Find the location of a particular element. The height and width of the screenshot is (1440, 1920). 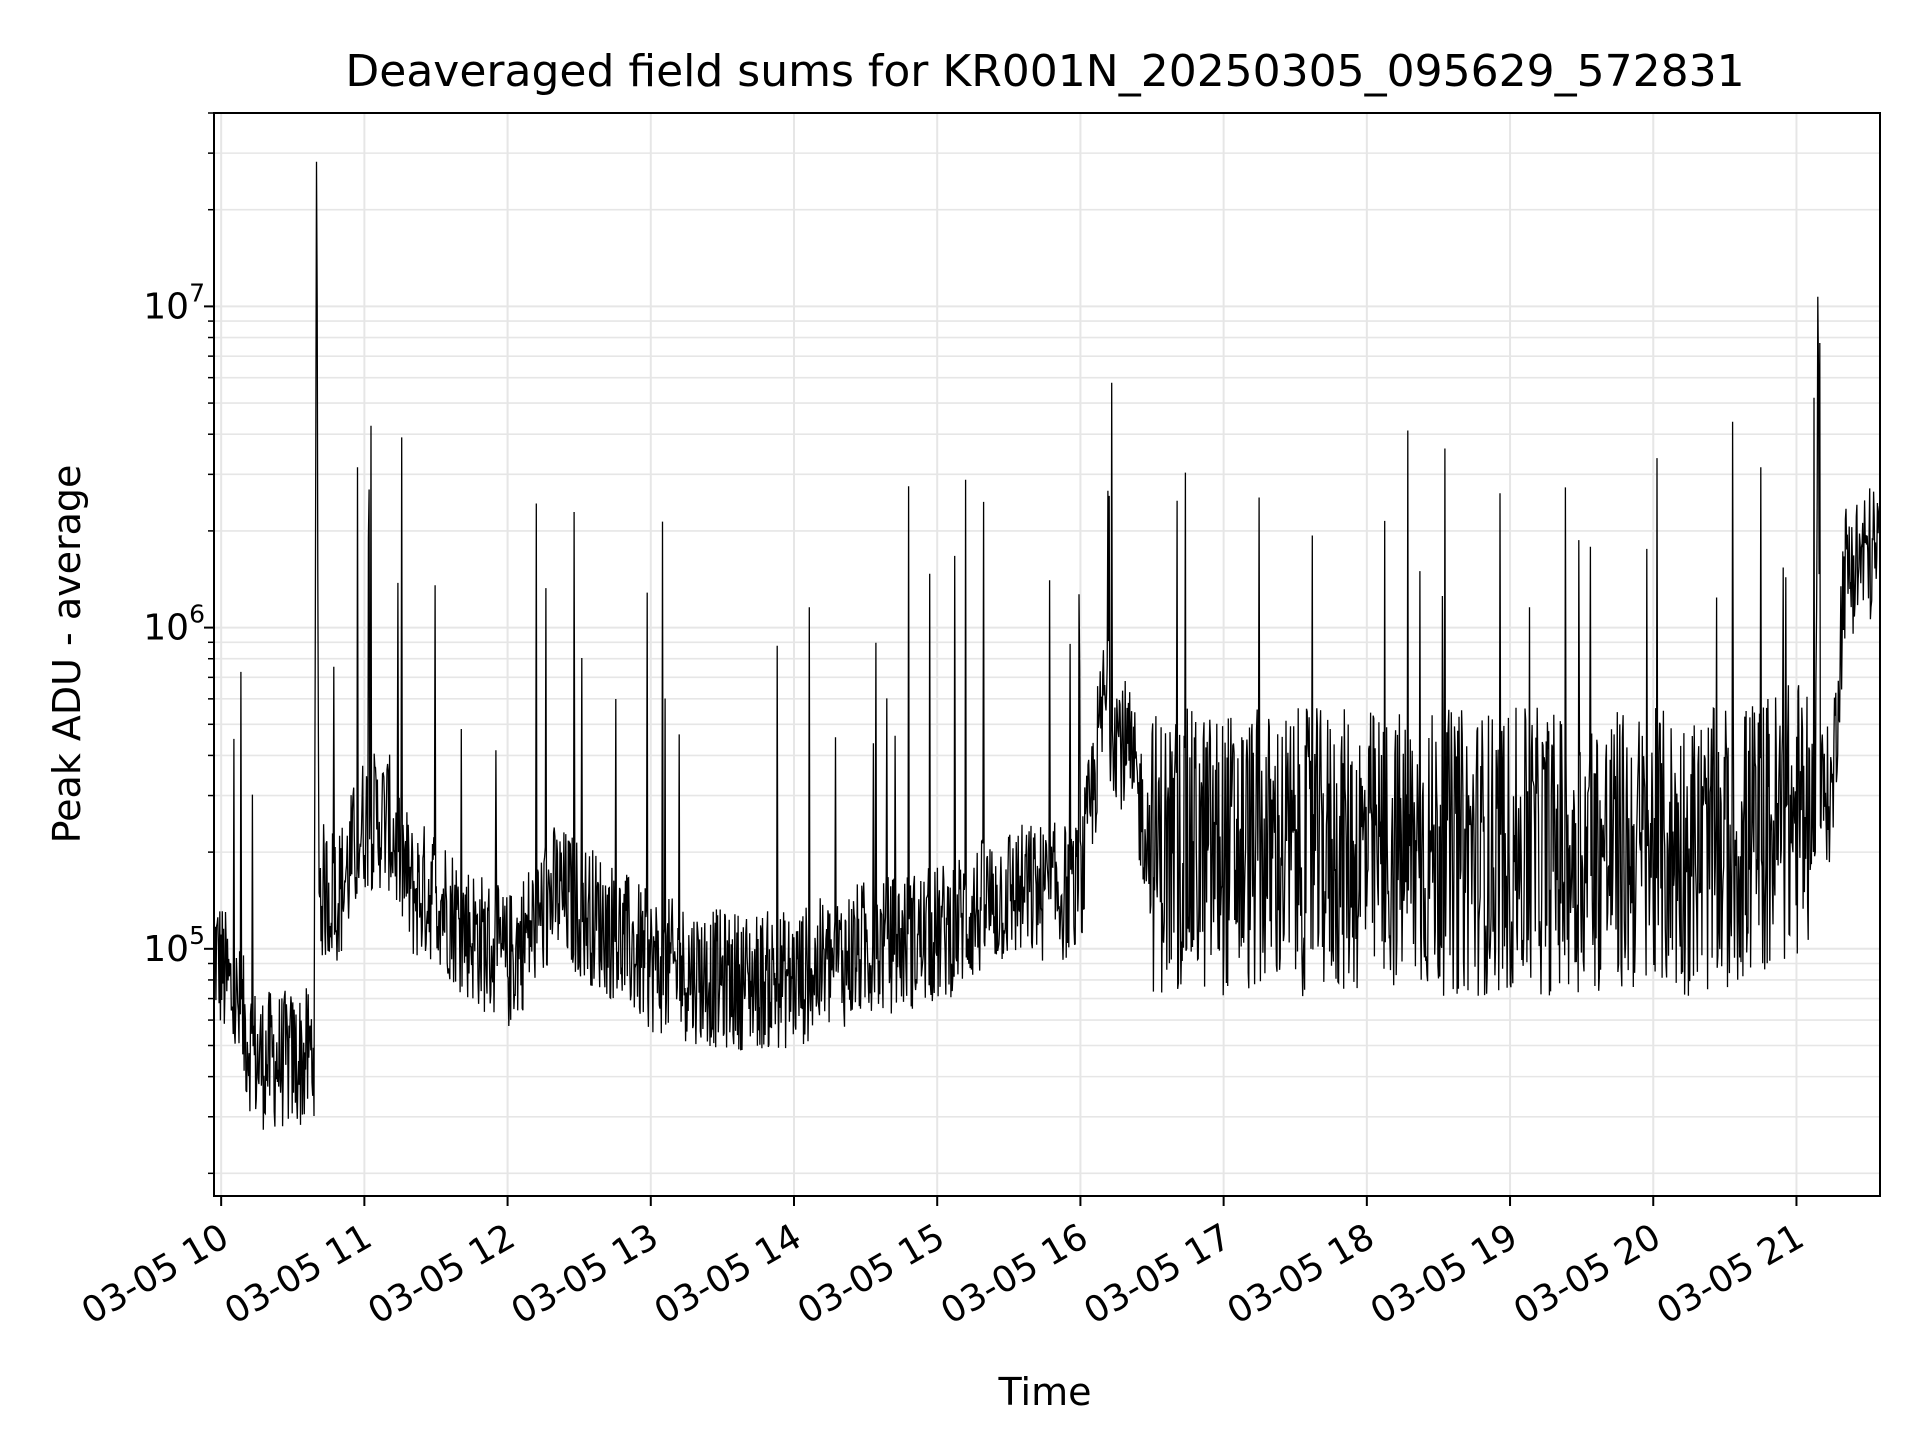

y-tick-label: 10⁵ is located at coordinates (174, 945).